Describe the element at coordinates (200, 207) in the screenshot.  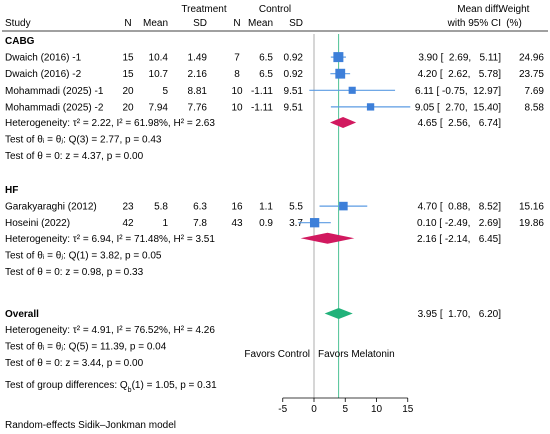
I see `treatment-sd: 6.3` at that location.